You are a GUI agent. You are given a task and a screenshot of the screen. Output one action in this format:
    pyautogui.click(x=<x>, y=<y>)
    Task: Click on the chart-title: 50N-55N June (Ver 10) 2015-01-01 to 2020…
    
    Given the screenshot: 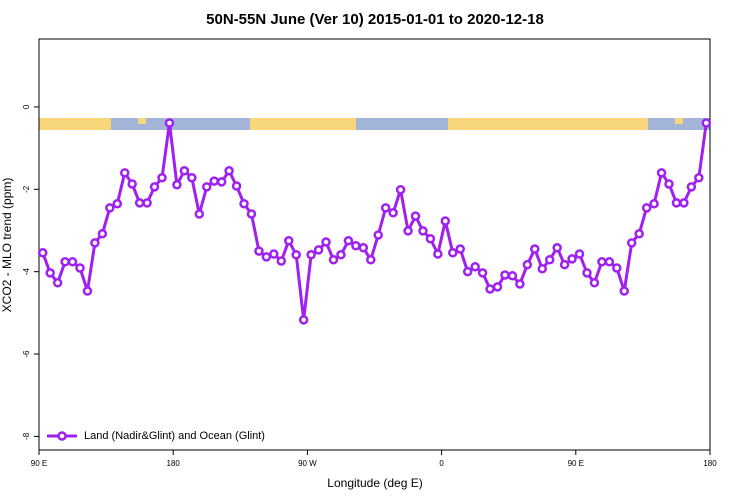 What is the action you would take?
    pyautogui.click(x=375, y=19)
    